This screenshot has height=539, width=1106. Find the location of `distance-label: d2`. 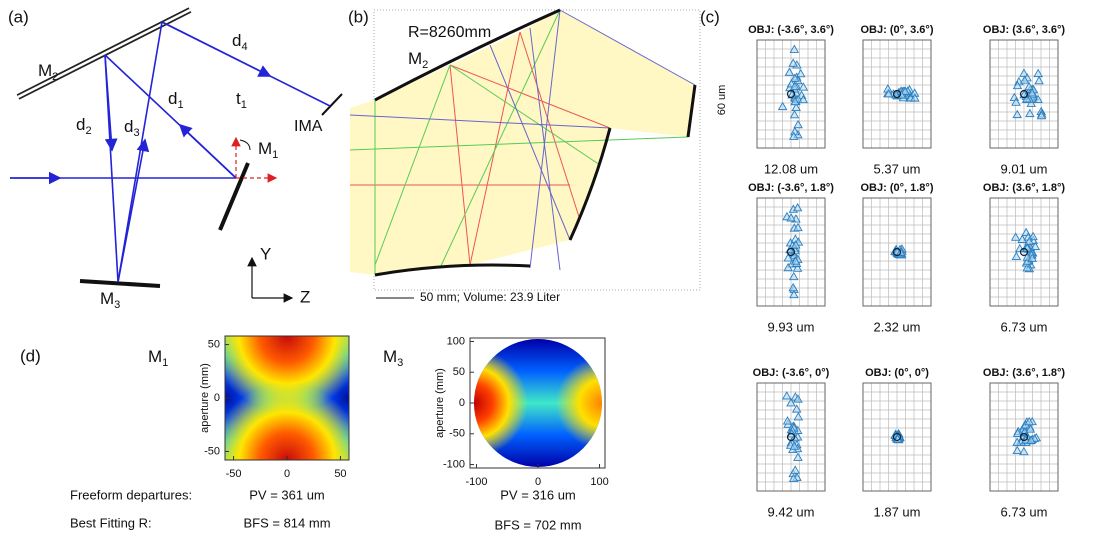

distance-label: d2 is located at coordinates (84, 126).